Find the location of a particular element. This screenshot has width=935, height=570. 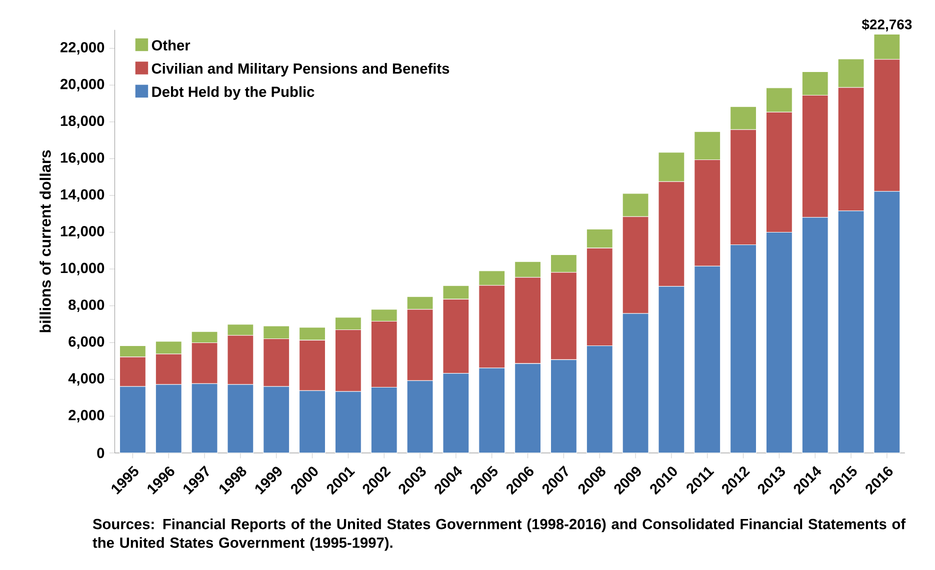

legend-label: Debt Held by the Public is located at coordinates (233, 93).